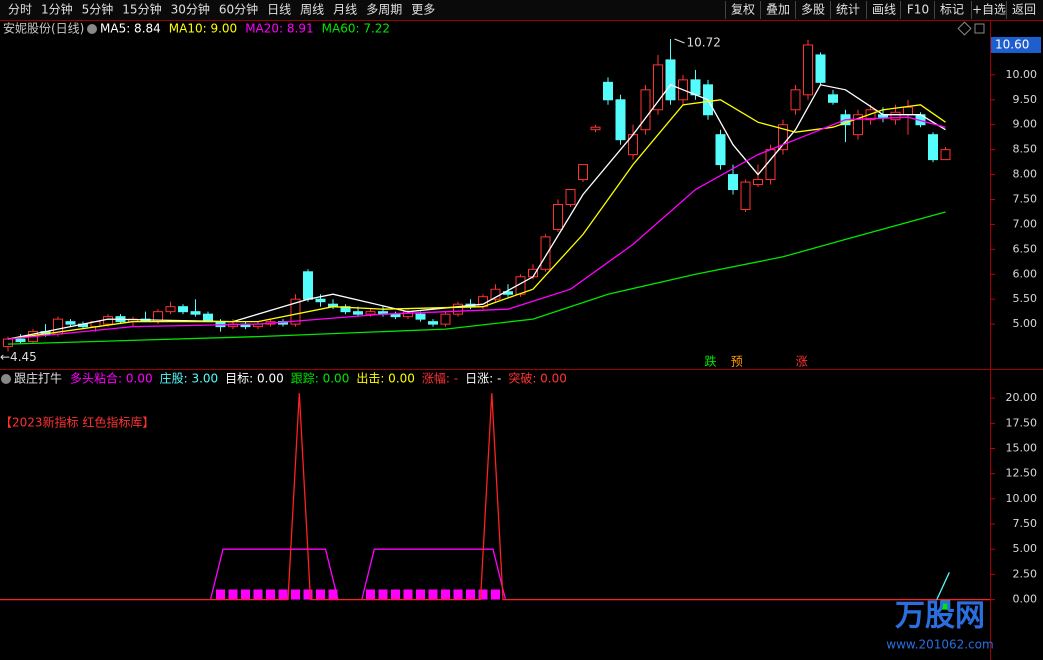  I want to click on toolbar-tab: 15分钟, so click(141, 9).